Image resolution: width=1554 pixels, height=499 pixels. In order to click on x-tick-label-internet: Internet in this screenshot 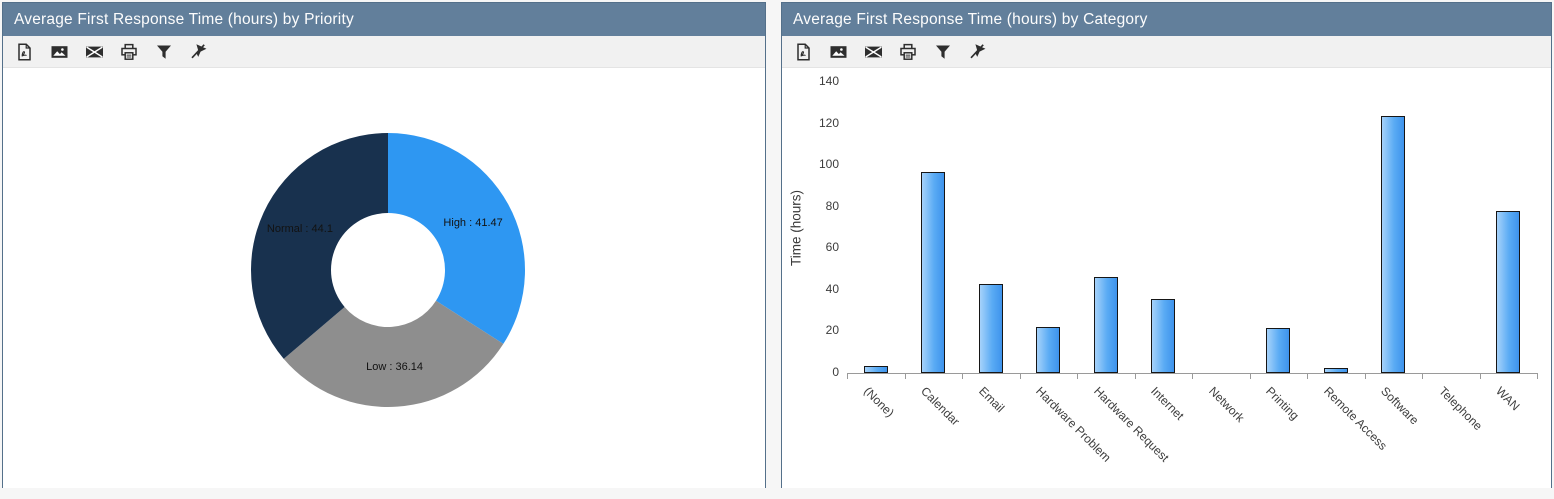, I will do `click(1168, 403)`.